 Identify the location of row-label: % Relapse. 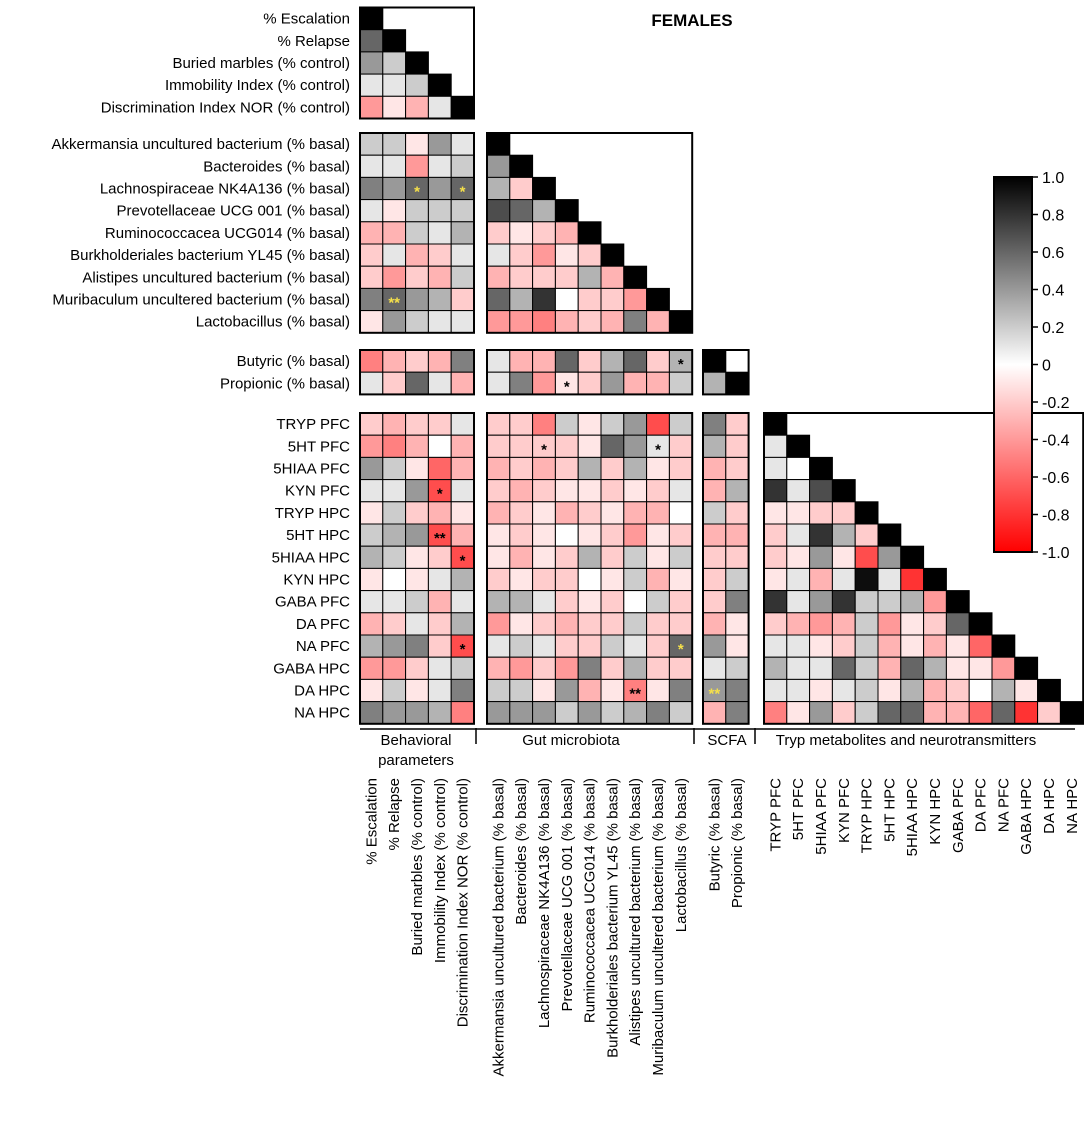
(313, 41).